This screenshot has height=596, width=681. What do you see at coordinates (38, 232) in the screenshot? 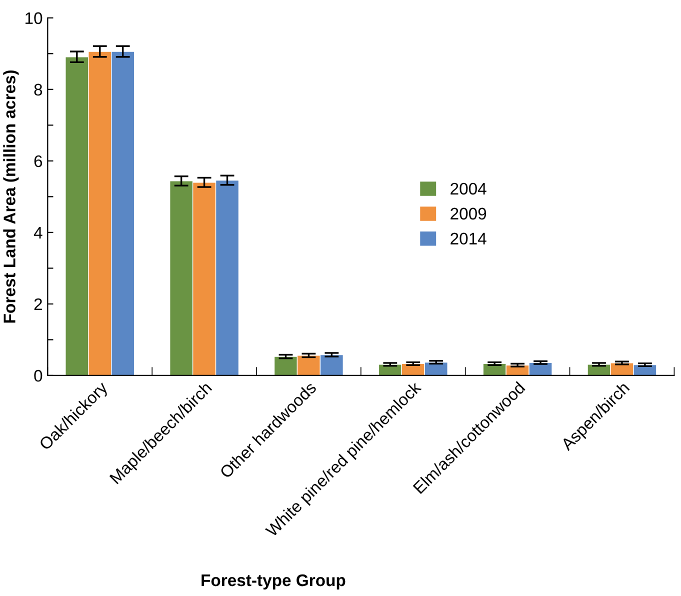
I see `y-tick-label: 4` at bounding box center [38, 232].